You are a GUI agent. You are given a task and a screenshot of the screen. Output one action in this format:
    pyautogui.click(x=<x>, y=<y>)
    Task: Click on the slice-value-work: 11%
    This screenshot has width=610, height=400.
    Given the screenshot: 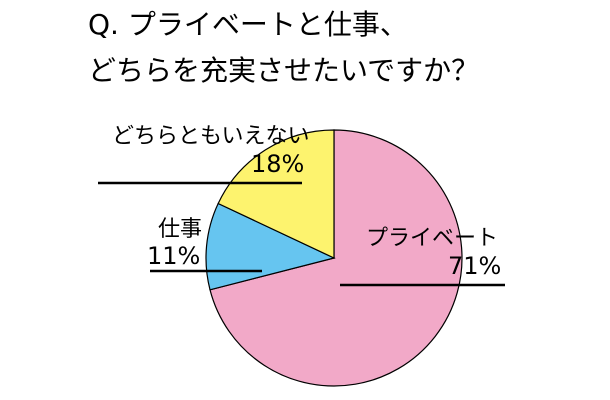 What is the action you would take?
    pyautogui.click(x=173, y=256)
    